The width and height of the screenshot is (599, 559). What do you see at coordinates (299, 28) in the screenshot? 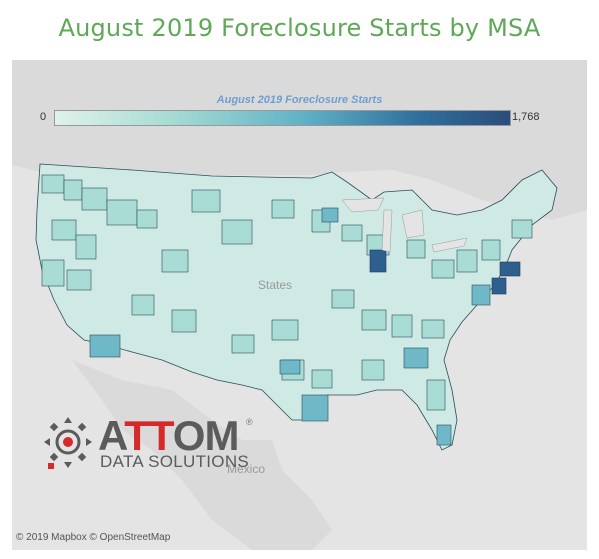
I see `page-title: August 2019 Foreclosure Starts by MSA` at bounding box center [299, 28].